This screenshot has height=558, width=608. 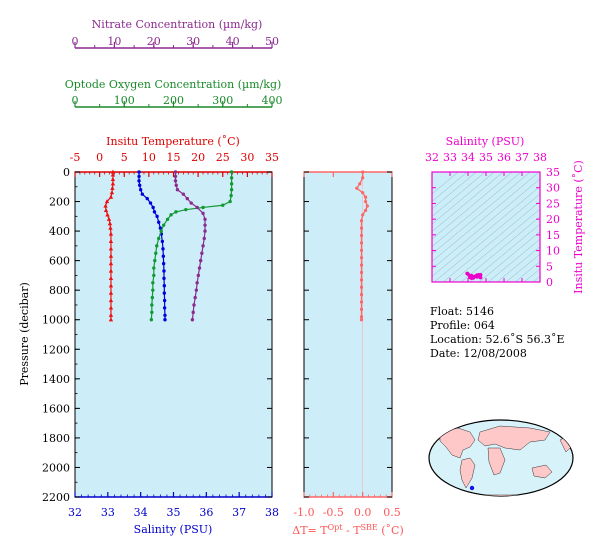 What do you see at coordinates (56, 349) in the screenshot?
I see `pressure-tick-label: 1200` at bounding box center [56, 349].